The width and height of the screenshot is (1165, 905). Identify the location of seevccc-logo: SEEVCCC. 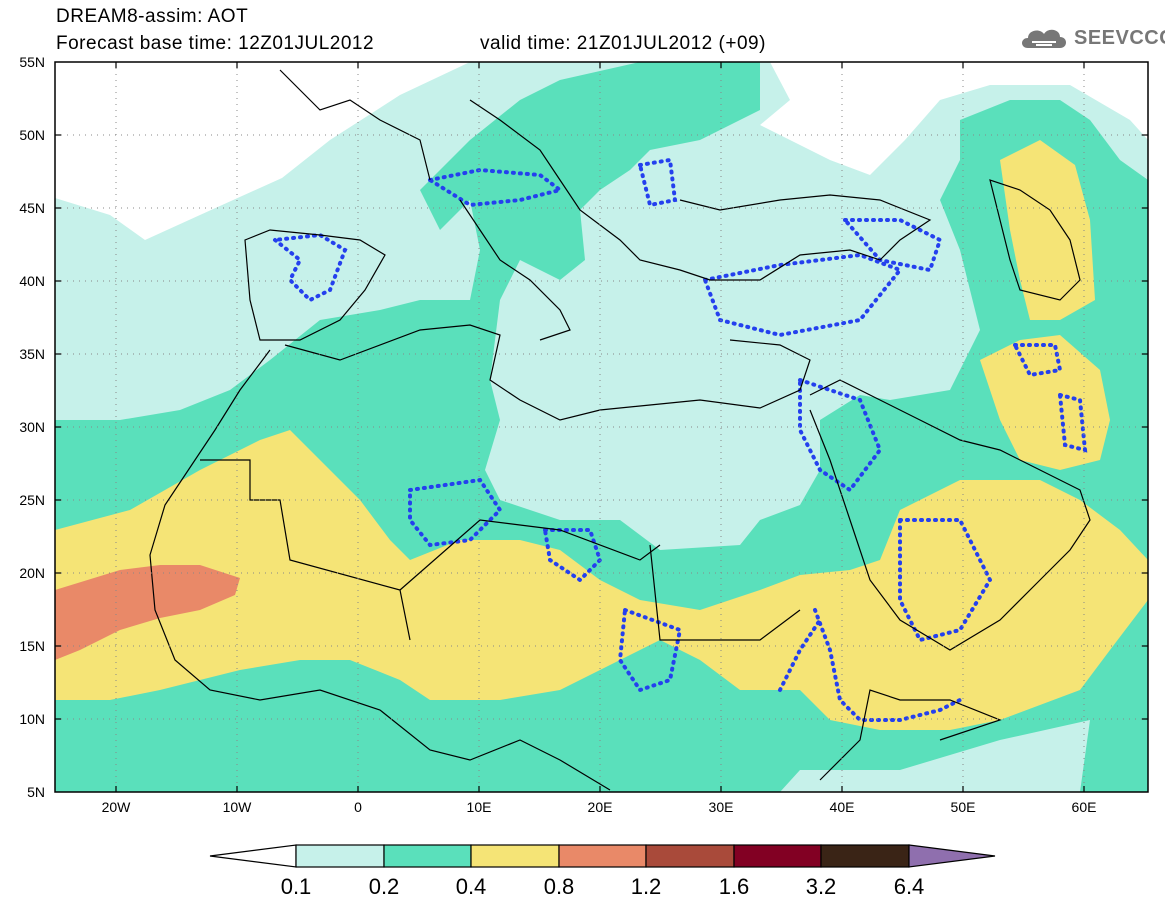
(1091, 38).